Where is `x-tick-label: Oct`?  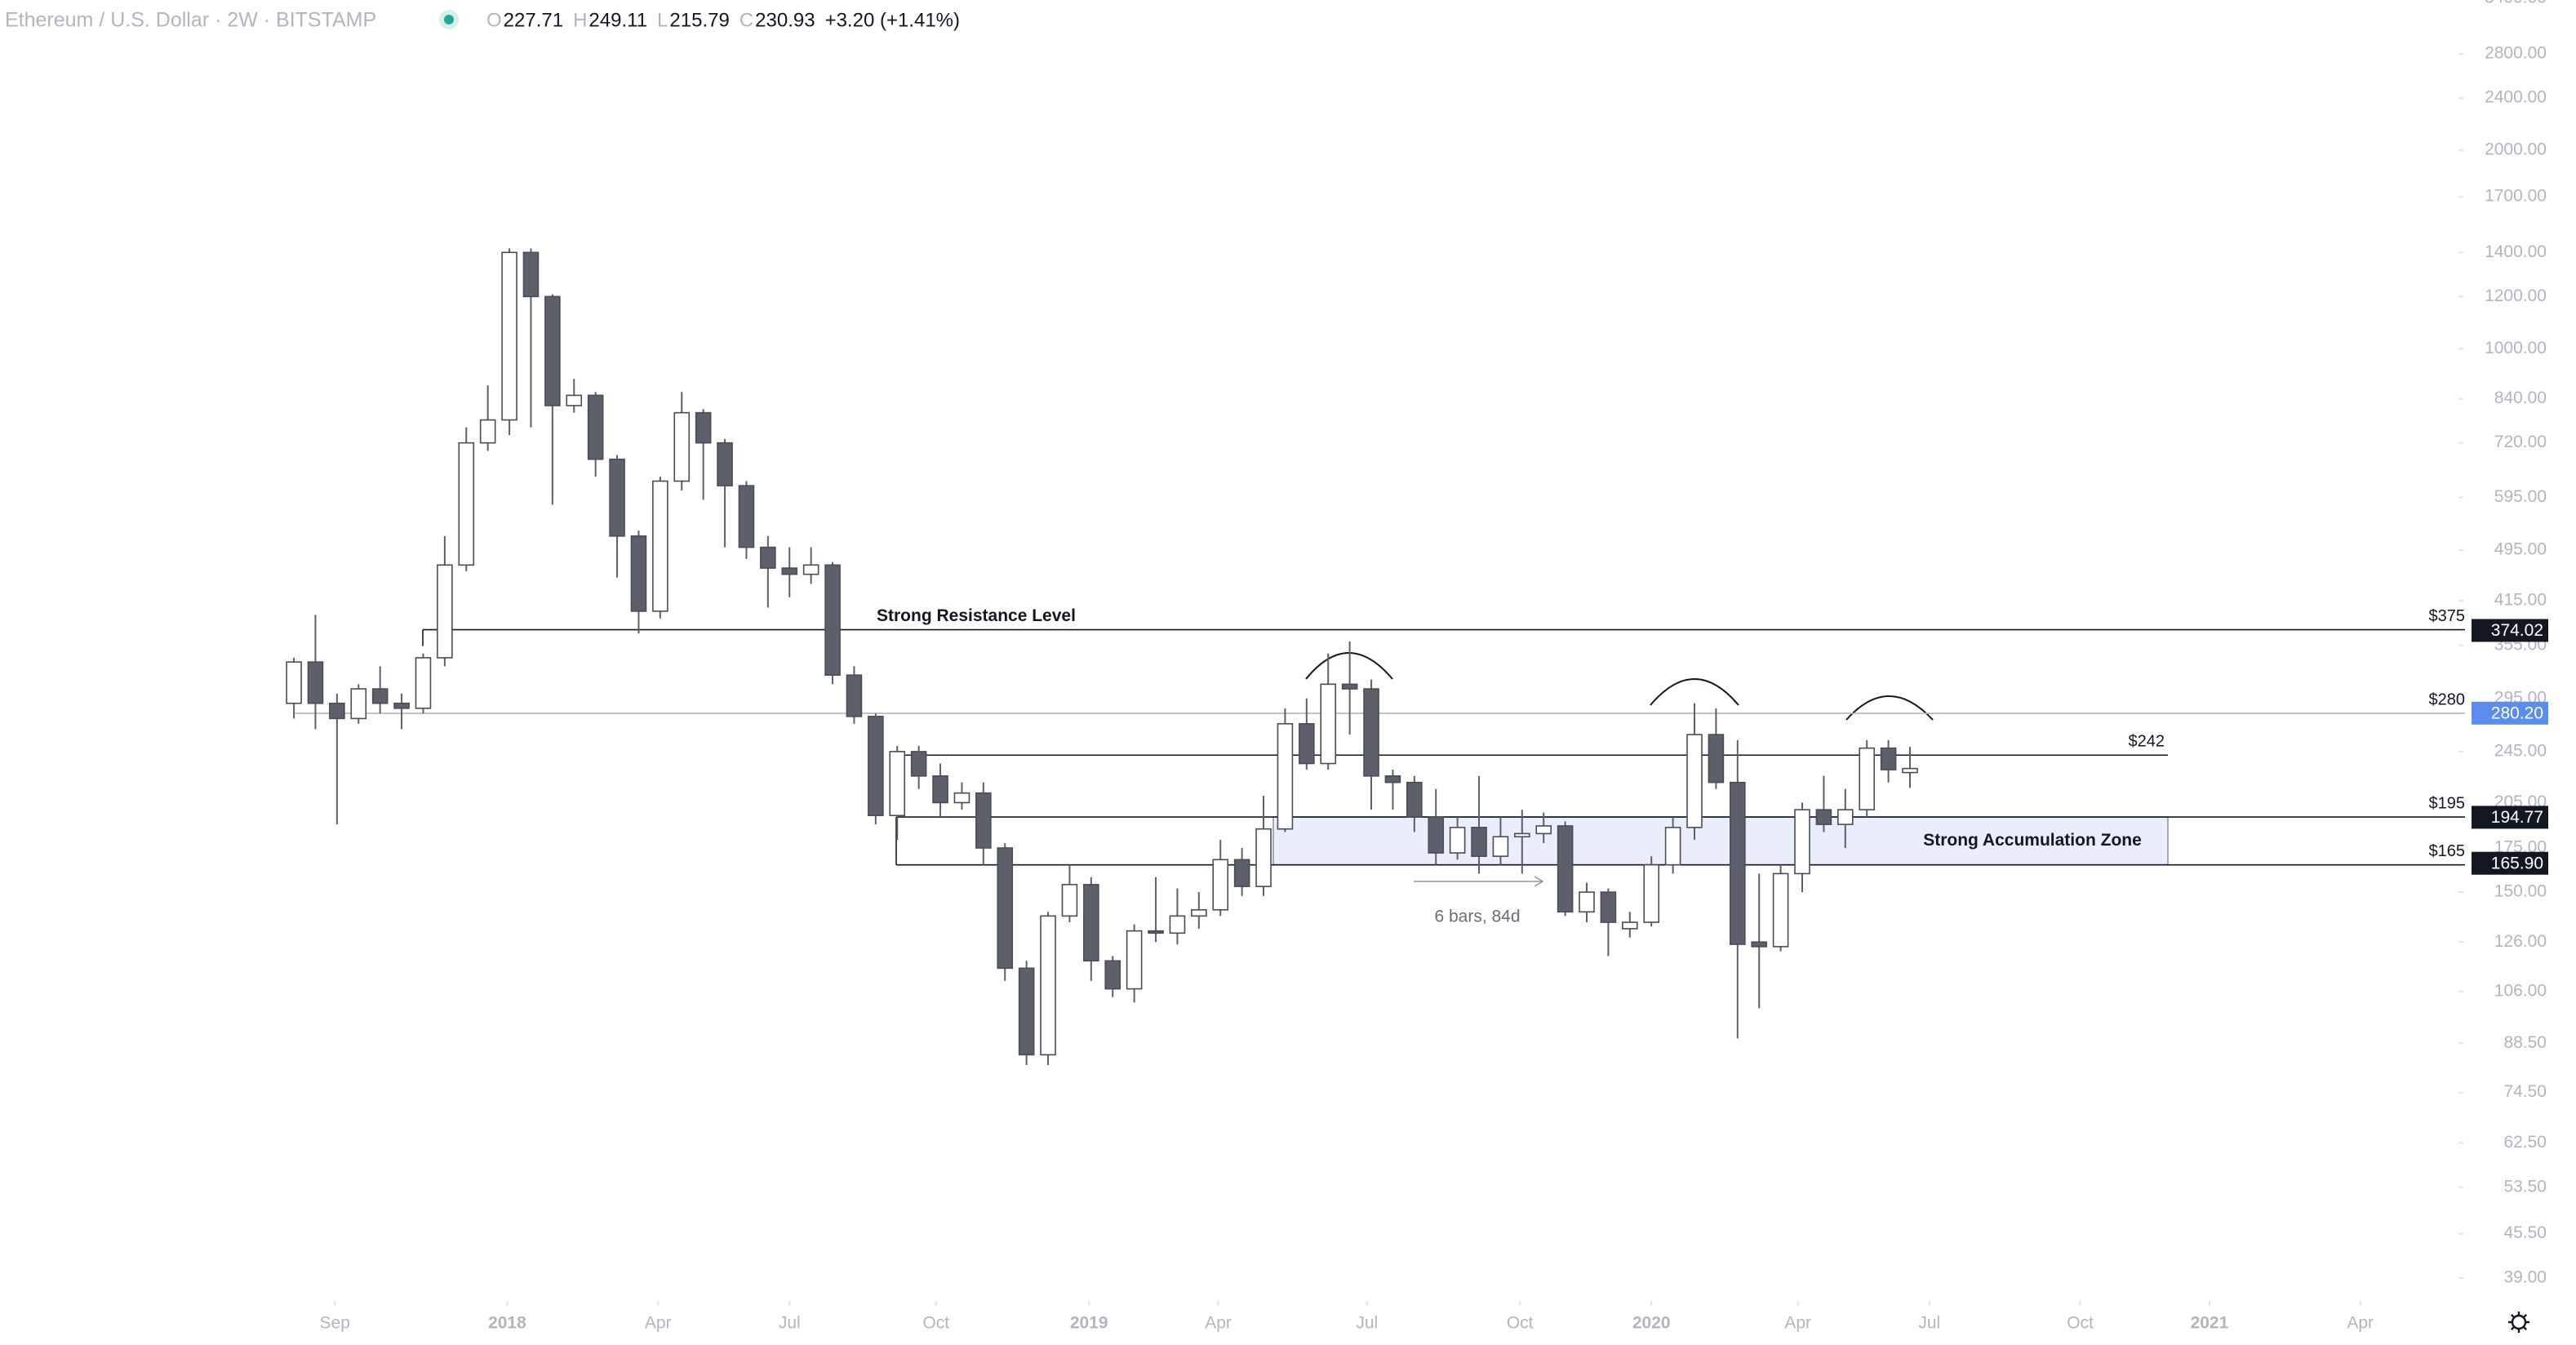
x-tick-label: Oct is located at coordinates (935, 1323).